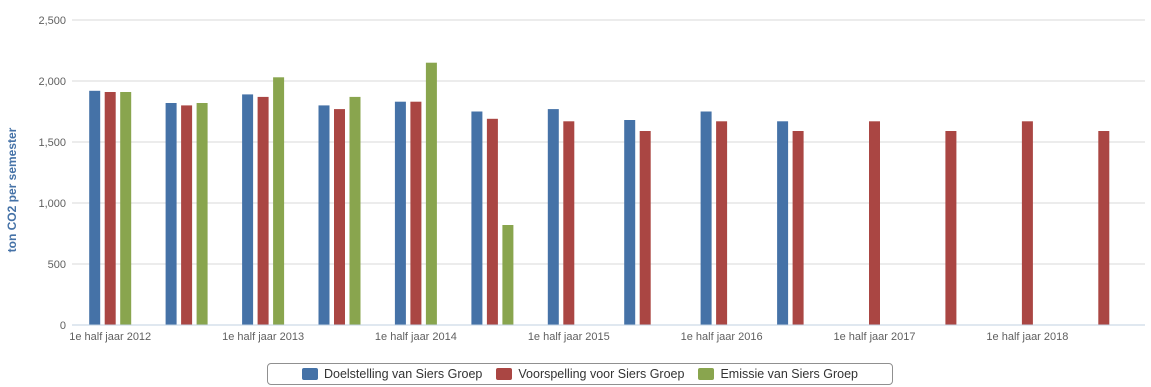 This screenshot has width=1151, height=387. Describe the element at coordinates (52, 143) in the screenshot. I see `y-tick-label: 1,500` at that location.